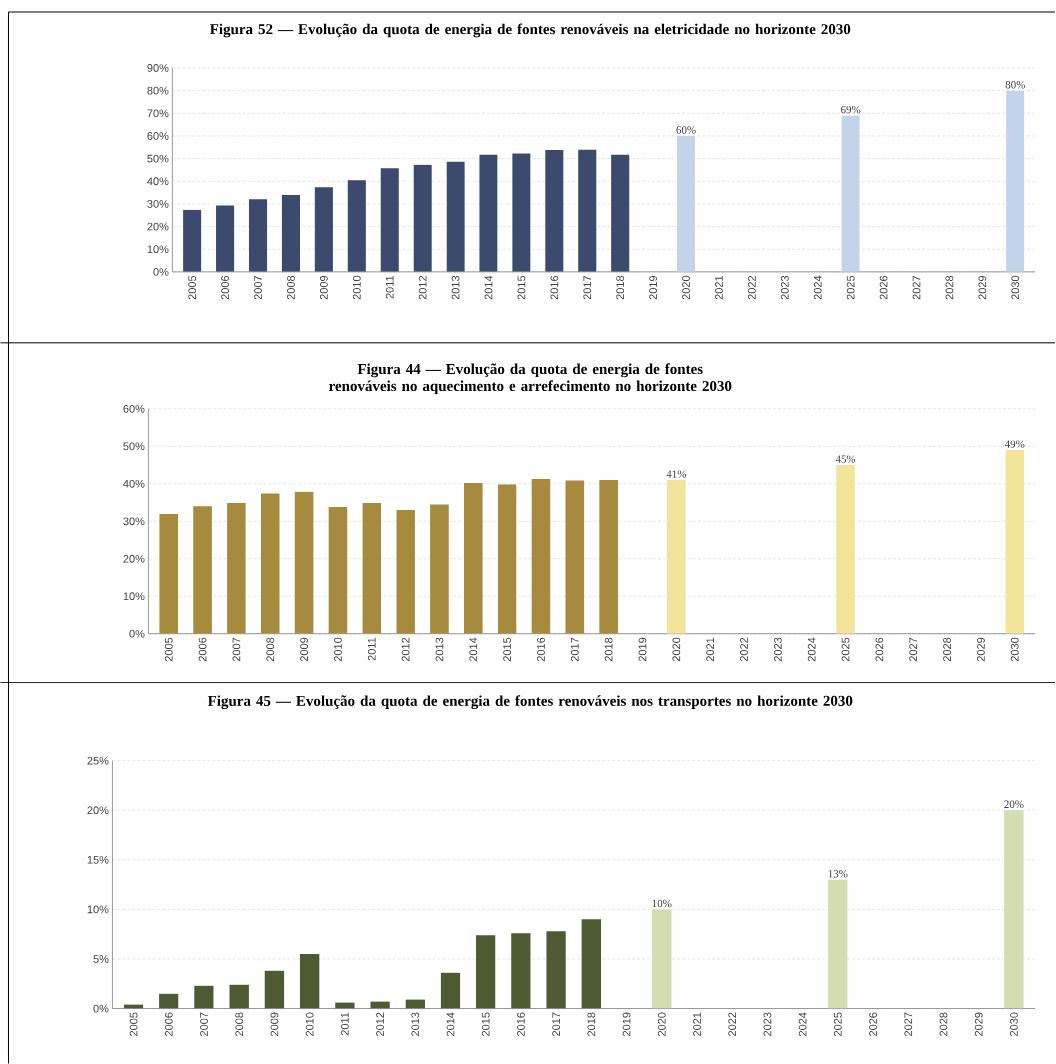 The height and width of the screenshot is (1064, 1056). Describe the element at coordinates (158, 68) in the screenshot. I see `y-tick-label: 90%` at that location.